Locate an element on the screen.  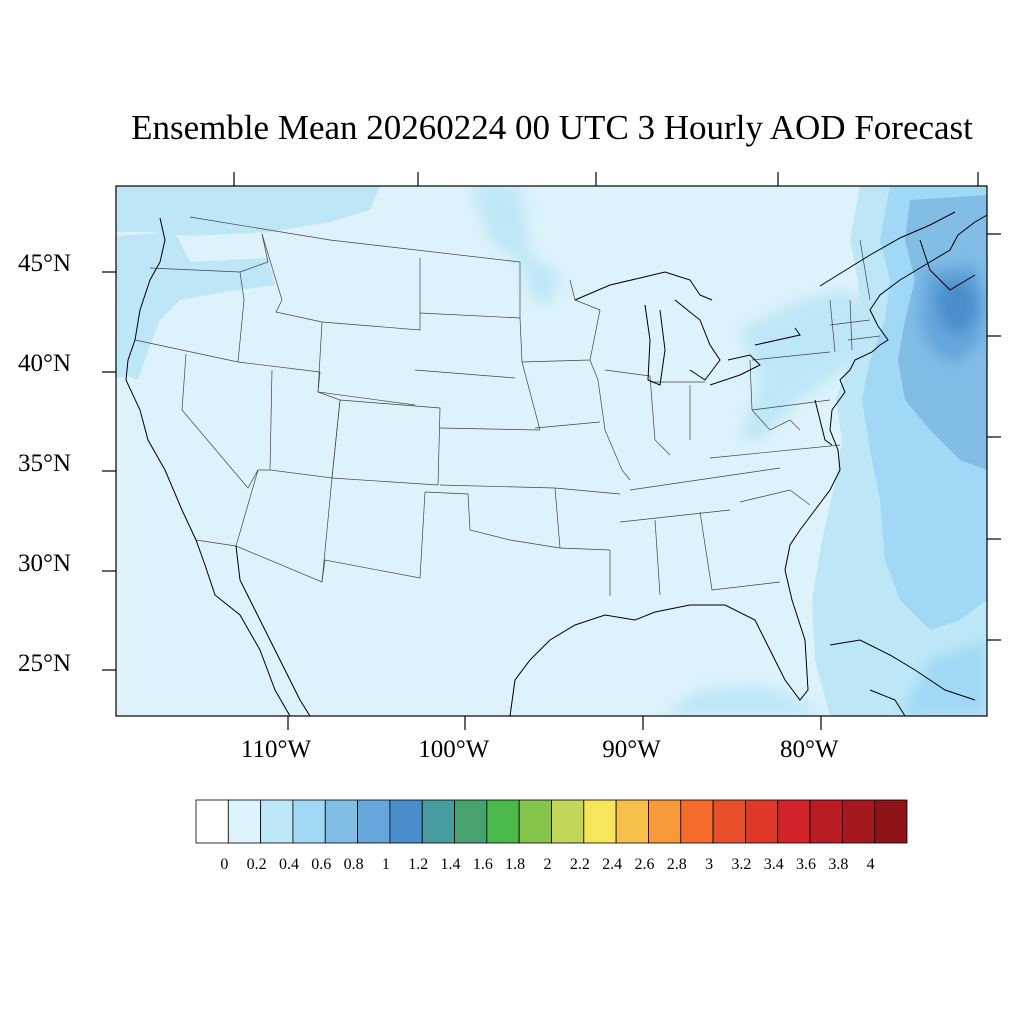
colorbar-level-label: 1.2 is located at coordinates (418, 864).